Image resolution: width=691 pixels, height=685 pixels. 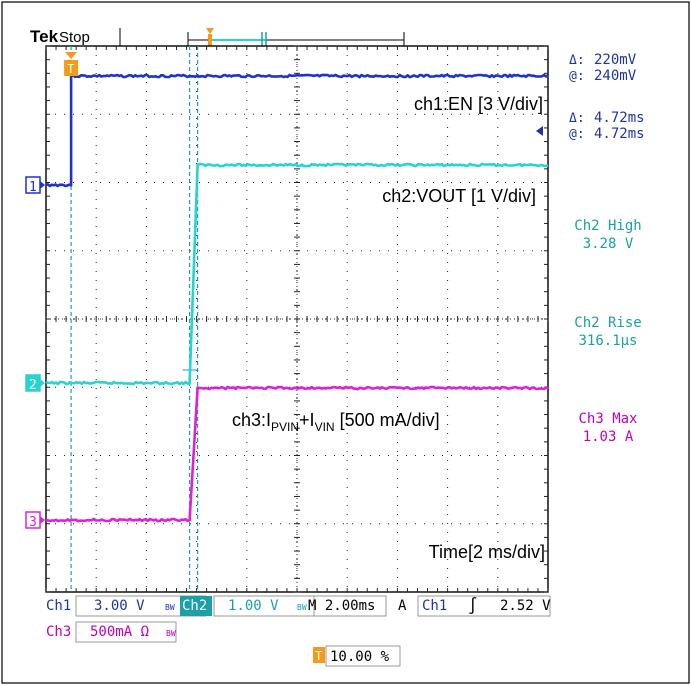 What do you see at coordinates (33, 385) in the screenshot?
I see `ground-marker-label-ch2: 2` at bounding box center [33, 385].